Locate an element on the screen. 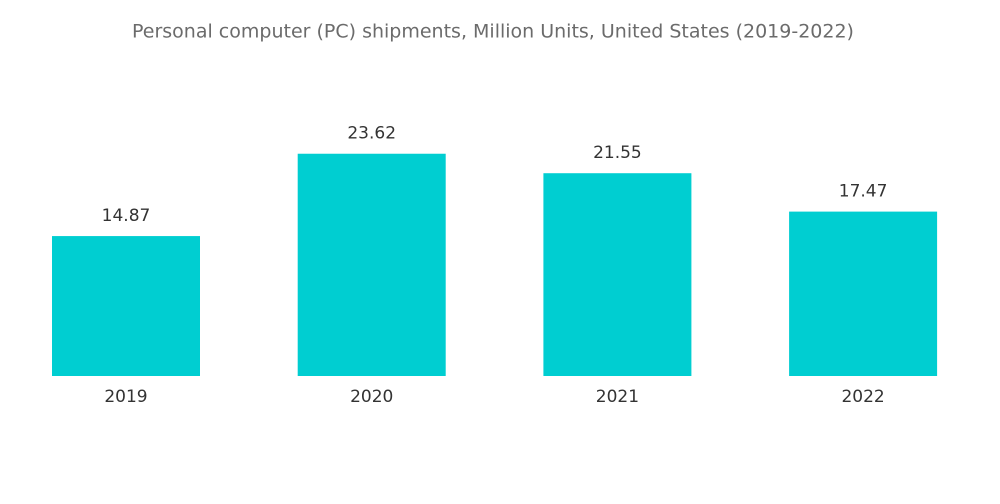  x-tick-label: 2020 is located at coordinates (371, 397).